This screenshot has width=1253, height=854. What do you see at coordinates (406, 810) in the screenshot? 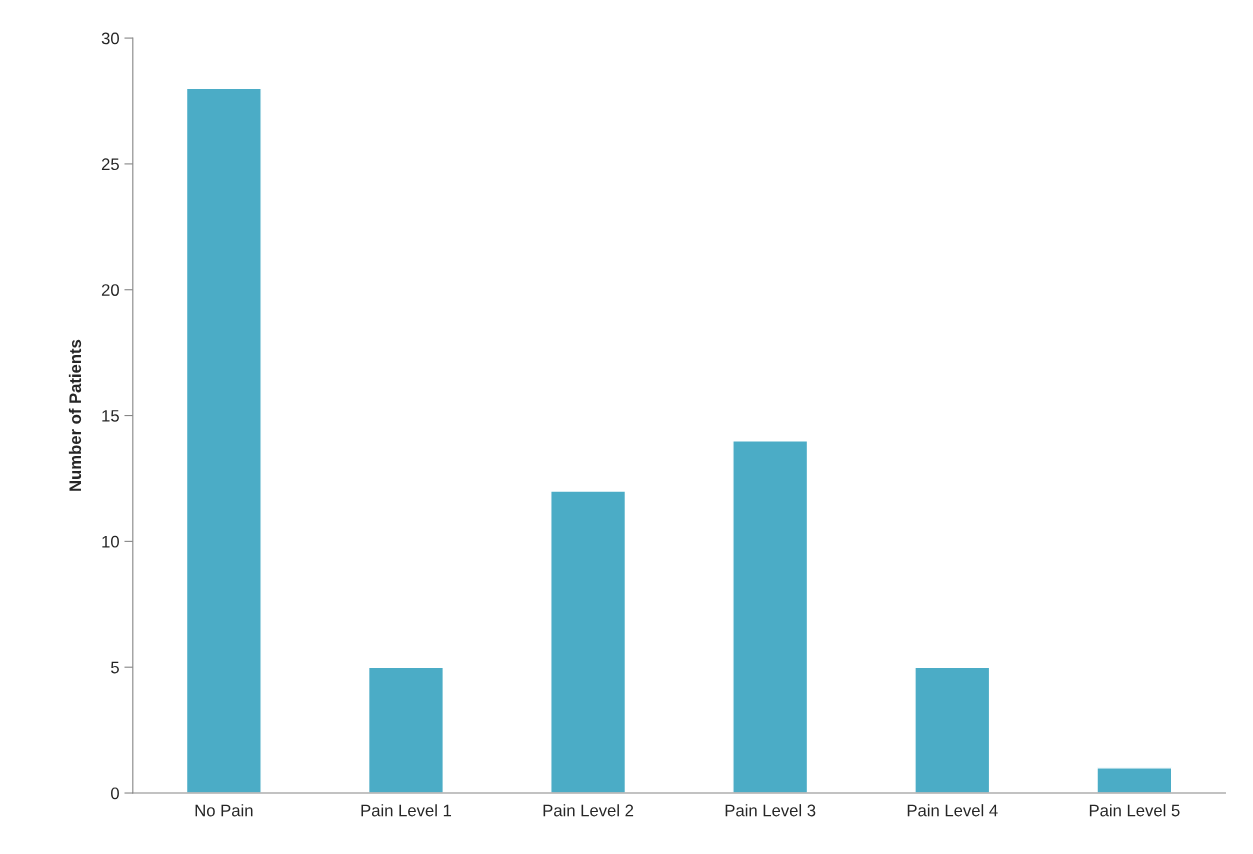
I see `x-tick-label: Pain Level 1` at bounding box center [406, 810].